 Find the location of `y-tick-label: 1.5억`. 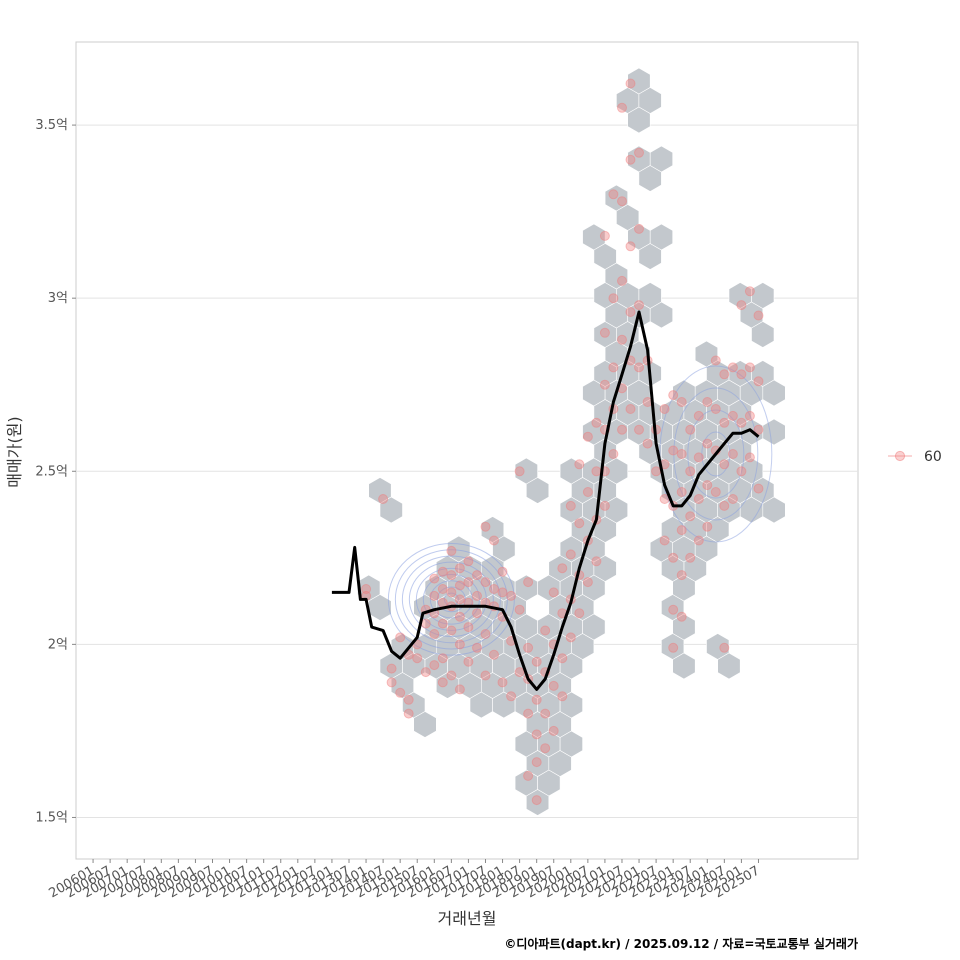

y-tick-label: 1.5억 is located at coordinates (51, 817).